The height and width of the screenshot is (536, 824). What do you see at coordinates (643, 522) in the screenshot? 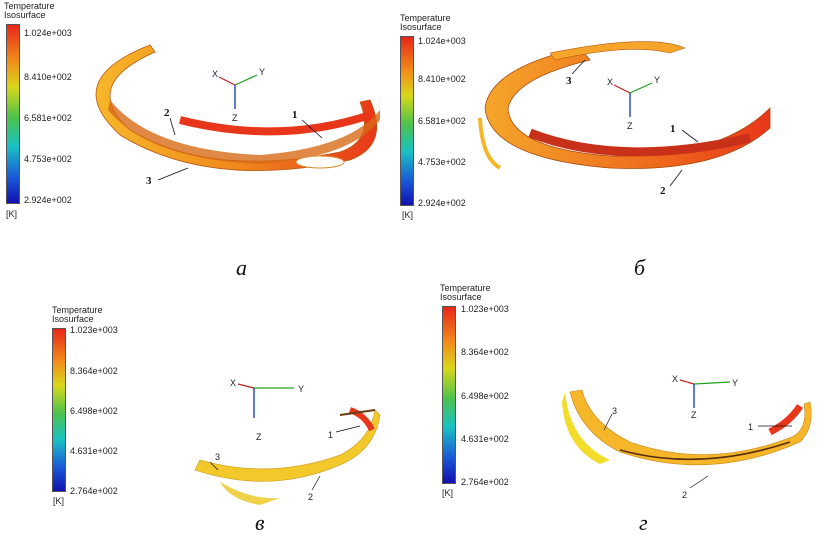
I see `panel-caption: г` at bounding box center [643, 522].